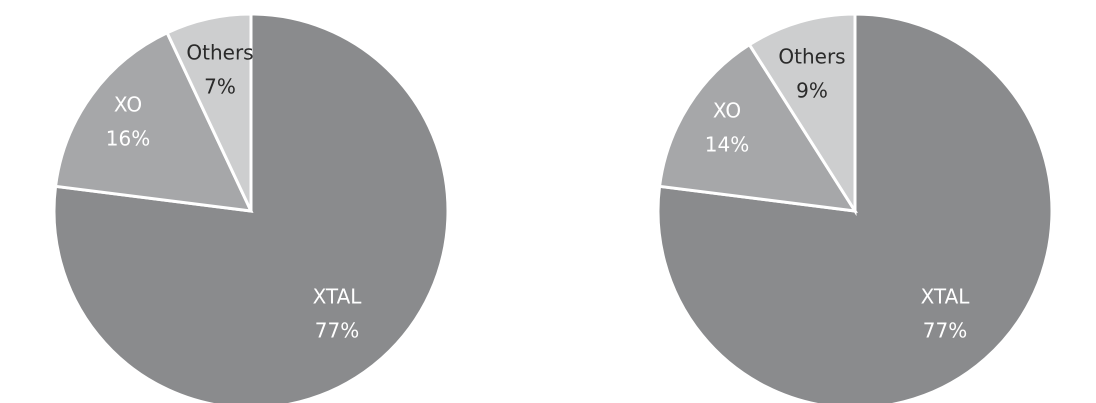 The width and height of the screenshot is (1096, 403). What do you see at coordinates (727, 145) in the screenshot?
I see `slice-value-xo: 14%` at bounding box center [727, 145].